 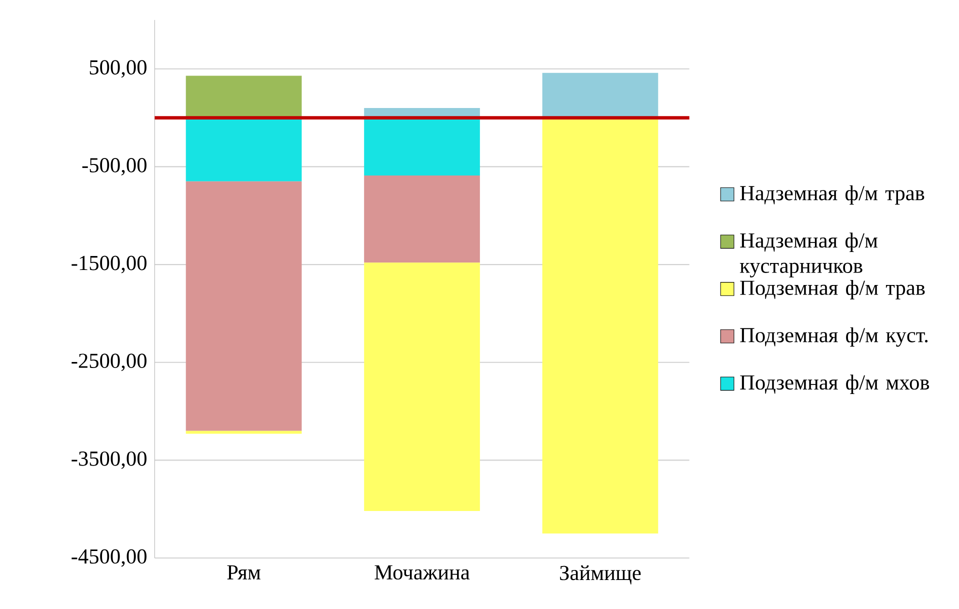 I want to click on y-tick-label: -2500,00, so click(x=109, y=363).